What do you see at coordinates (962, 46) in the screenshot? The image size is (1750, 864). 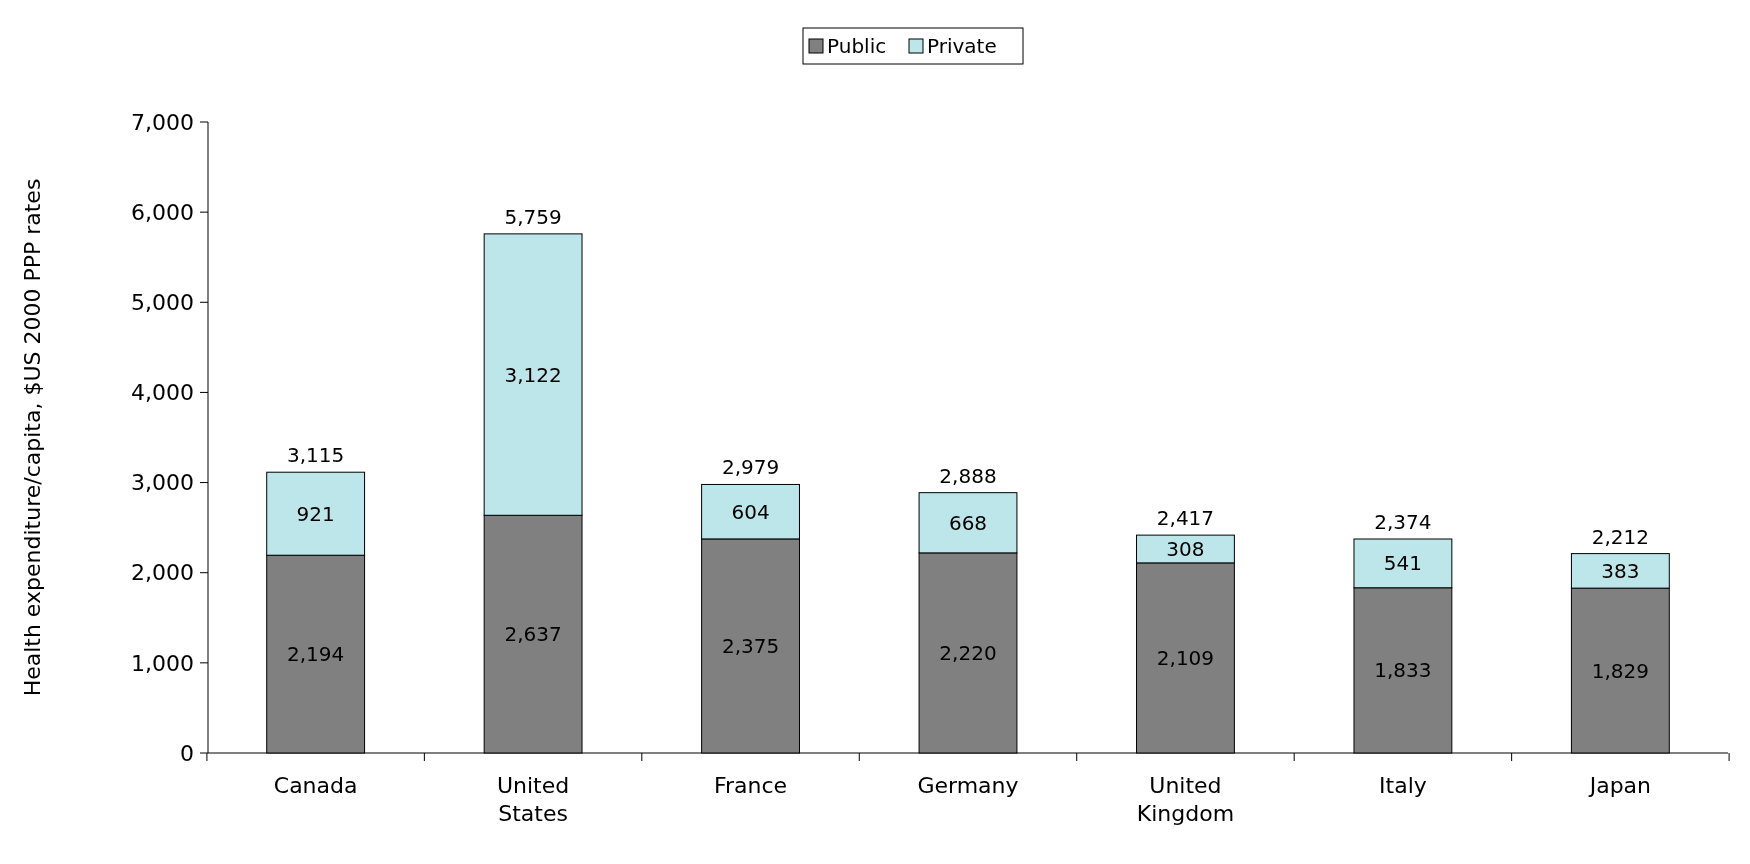 I see `legend-label: Private` at bounding box center [962, 46].